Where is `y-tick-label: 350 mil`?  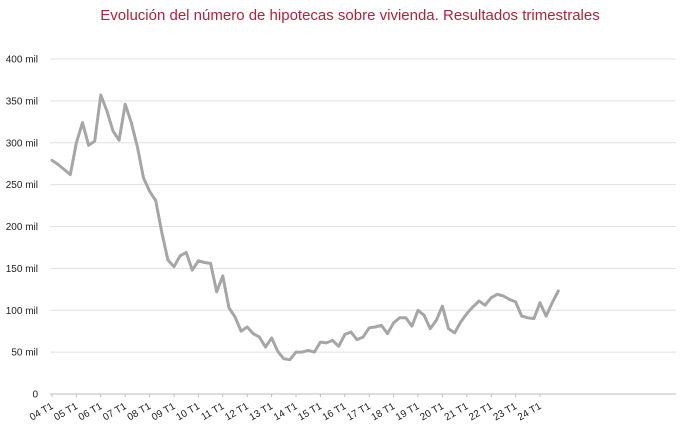
y-tick-label: 350 mil is located at coordinates (22, 101).